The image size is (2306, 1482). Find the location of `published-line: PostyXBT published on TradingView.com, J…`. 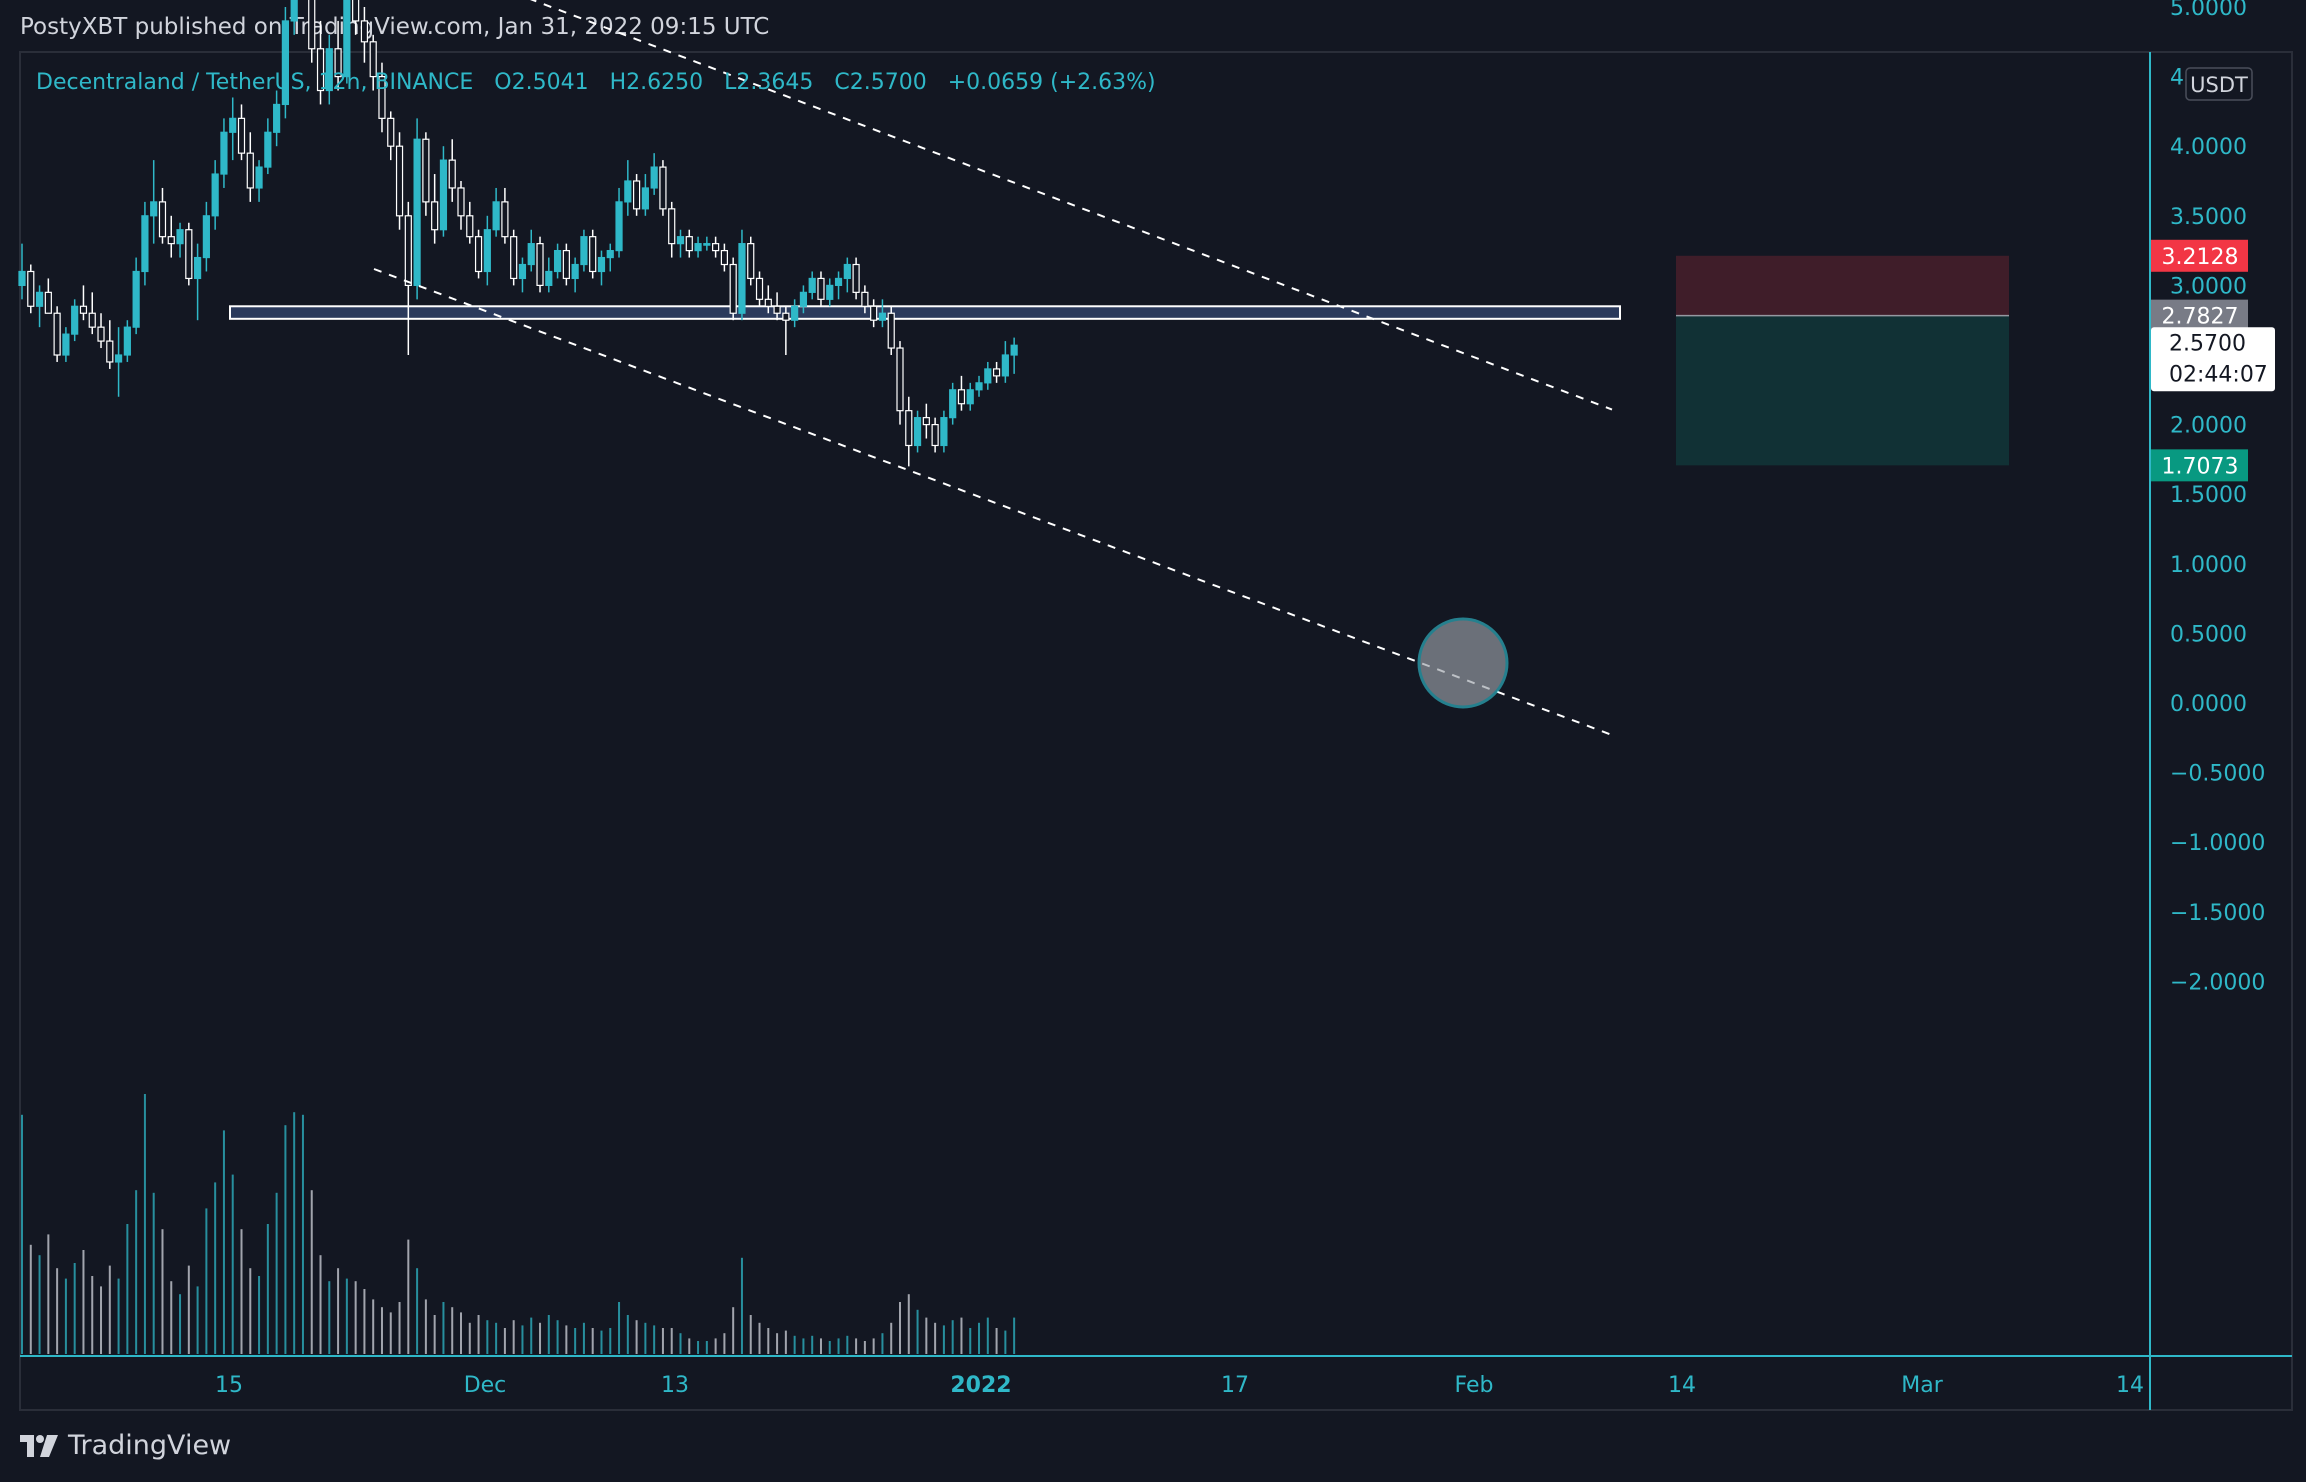

published-line: PostyXBT published on TradingView.com, J… is located at coordinates (395, 27).